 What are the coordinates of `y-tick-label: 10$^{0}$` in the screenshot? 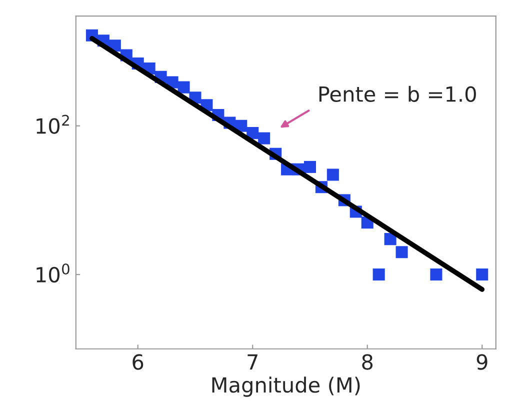 It's located at (53, 273).